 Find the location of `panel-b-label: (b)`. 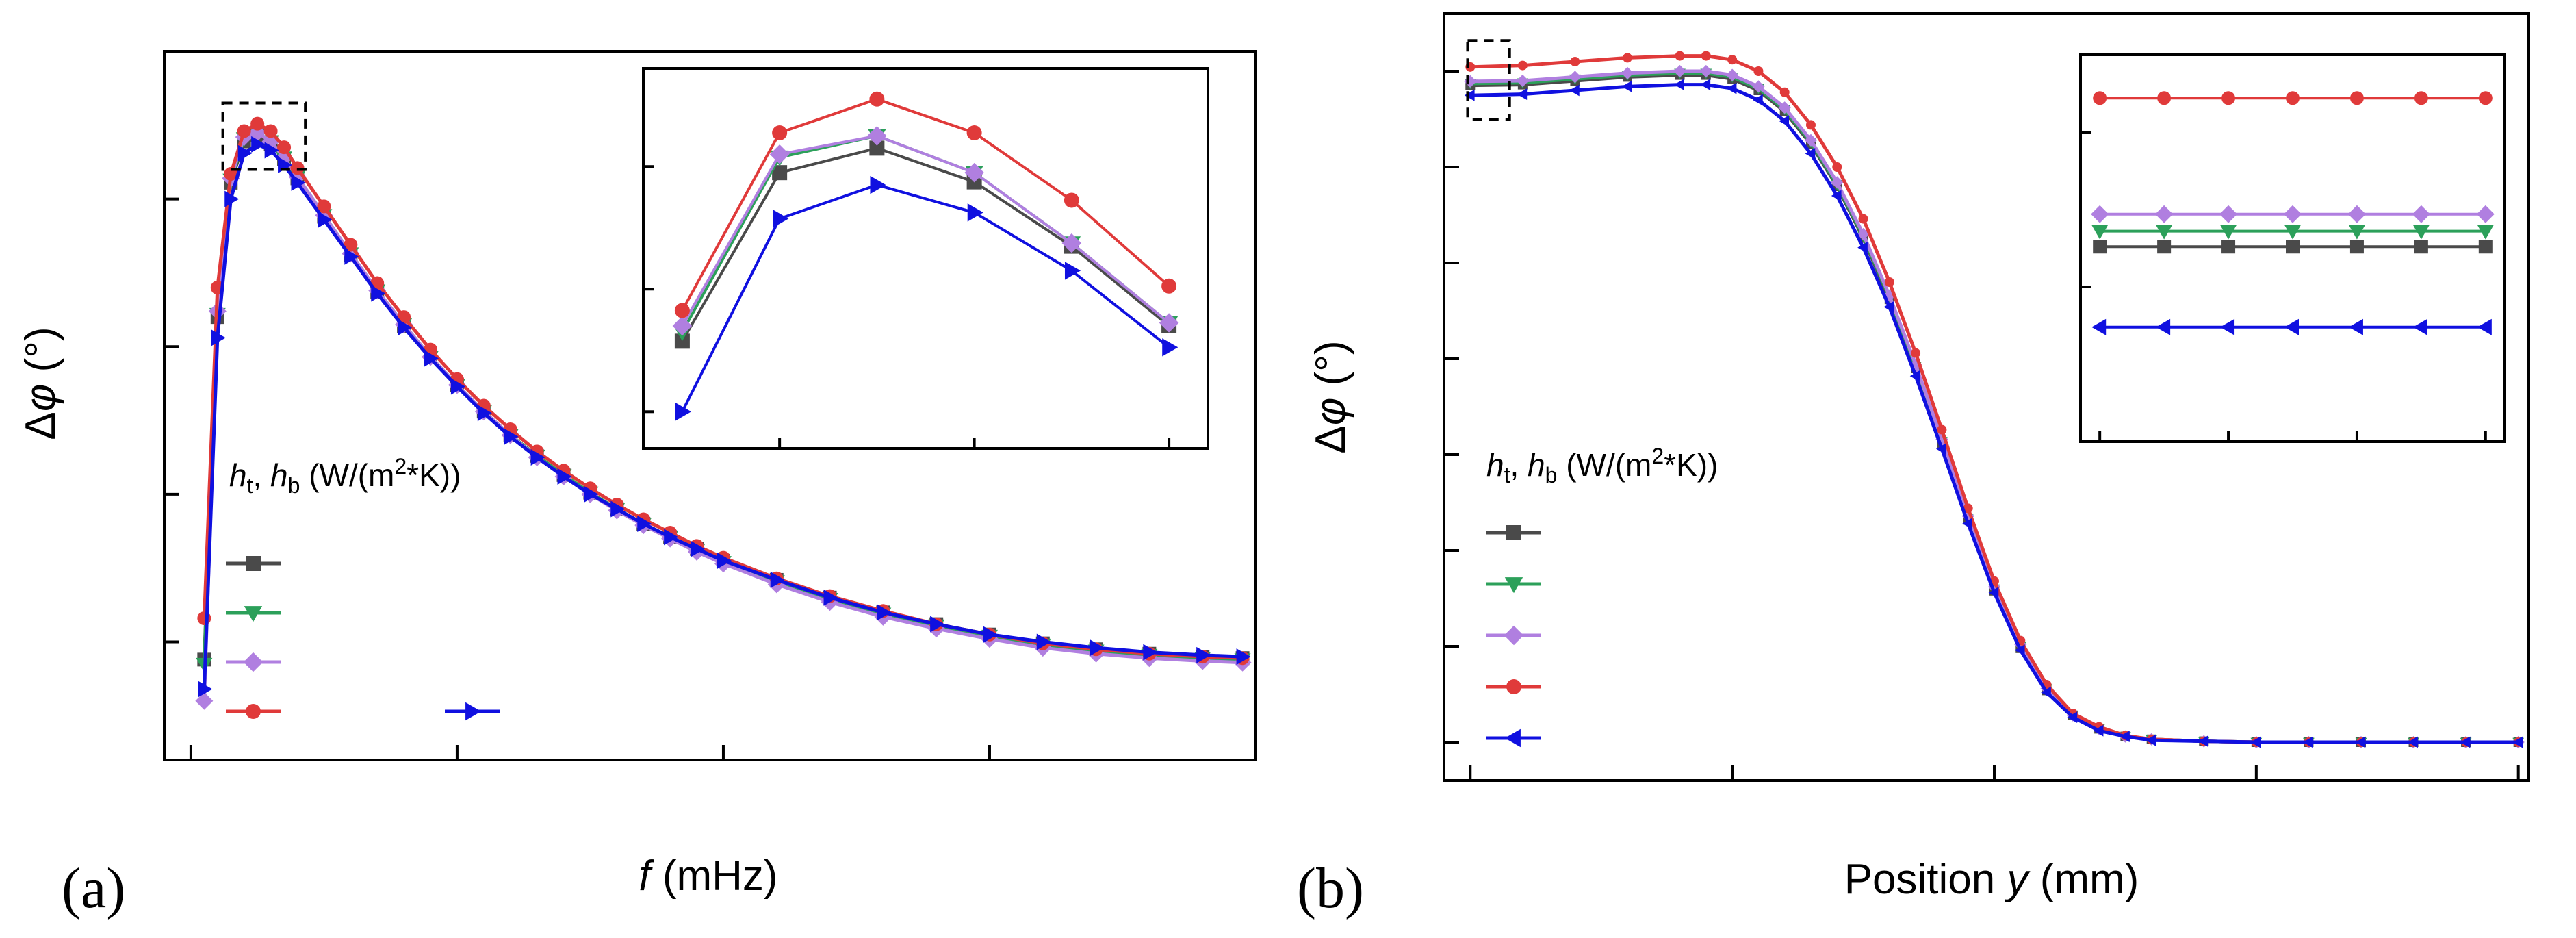

panel-b-label: (b) is located at coordinates (1330, 889).